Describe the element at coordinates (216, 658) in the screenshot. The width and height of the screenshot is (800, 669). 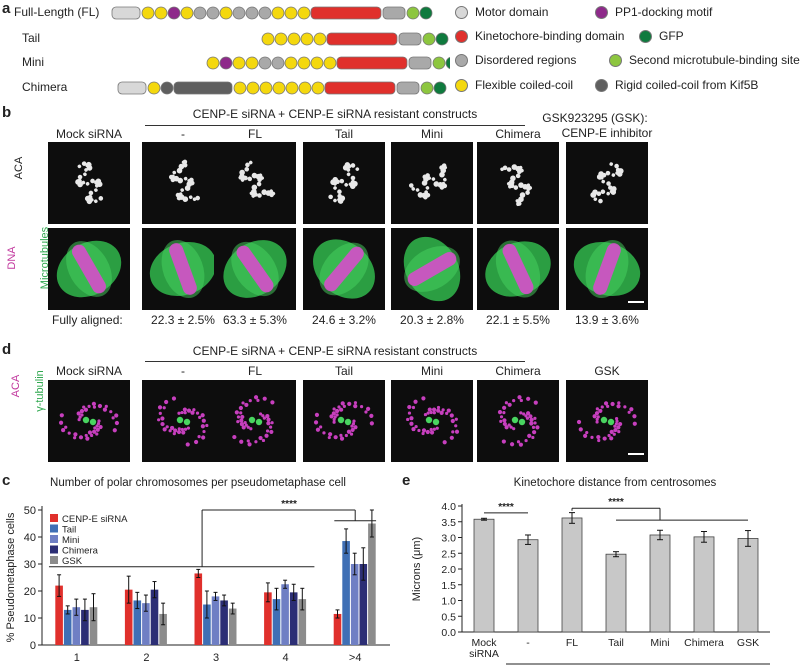
I see `chart-c-xtick-2: 3` at that location.